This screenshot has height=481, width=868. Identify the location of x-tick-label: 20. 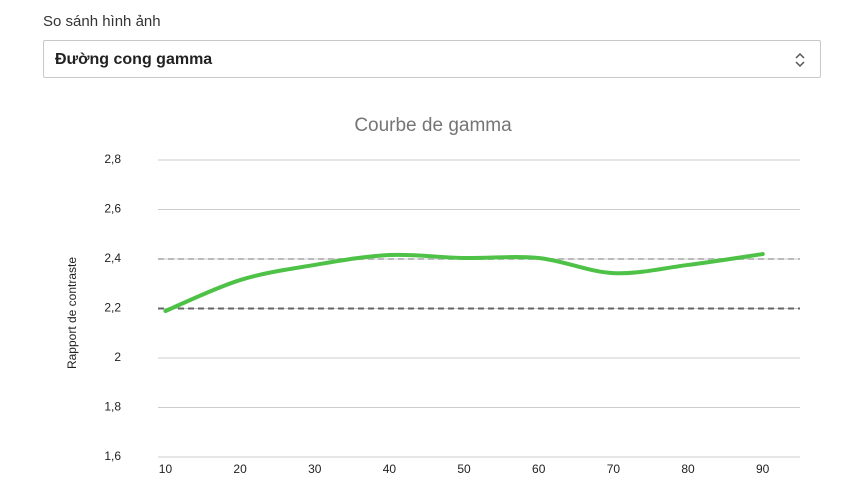
(240, 469).